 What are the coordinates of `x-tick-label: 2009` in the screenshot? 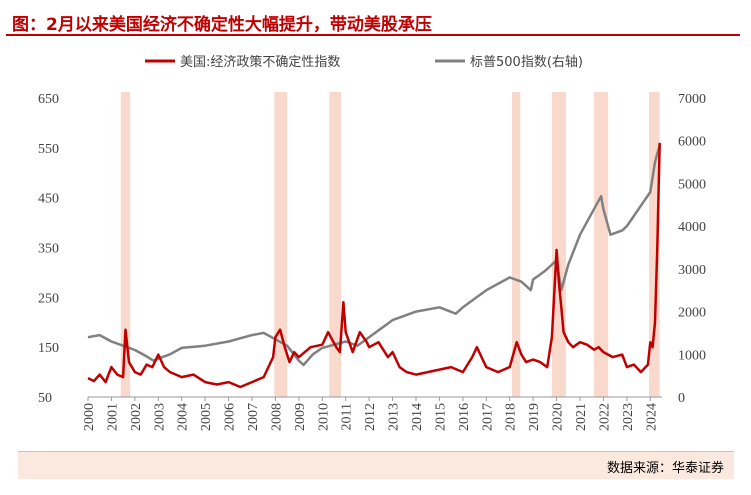 It's located at (300, 417).